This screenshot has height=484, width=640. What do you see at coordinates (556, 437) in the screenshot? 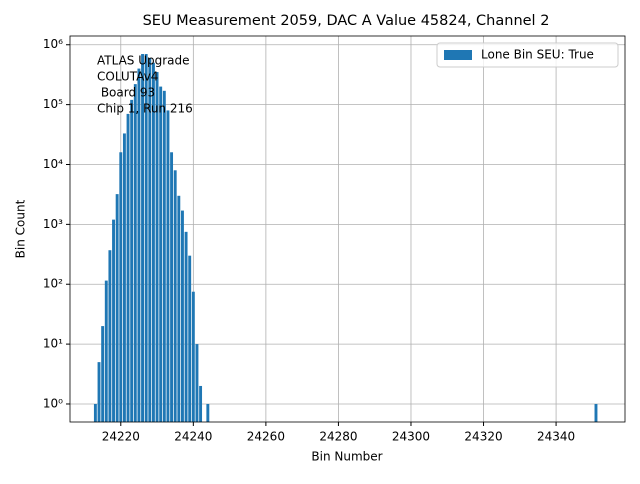
I see `x-tick-label: 24340` at bounding box center [556, 437].